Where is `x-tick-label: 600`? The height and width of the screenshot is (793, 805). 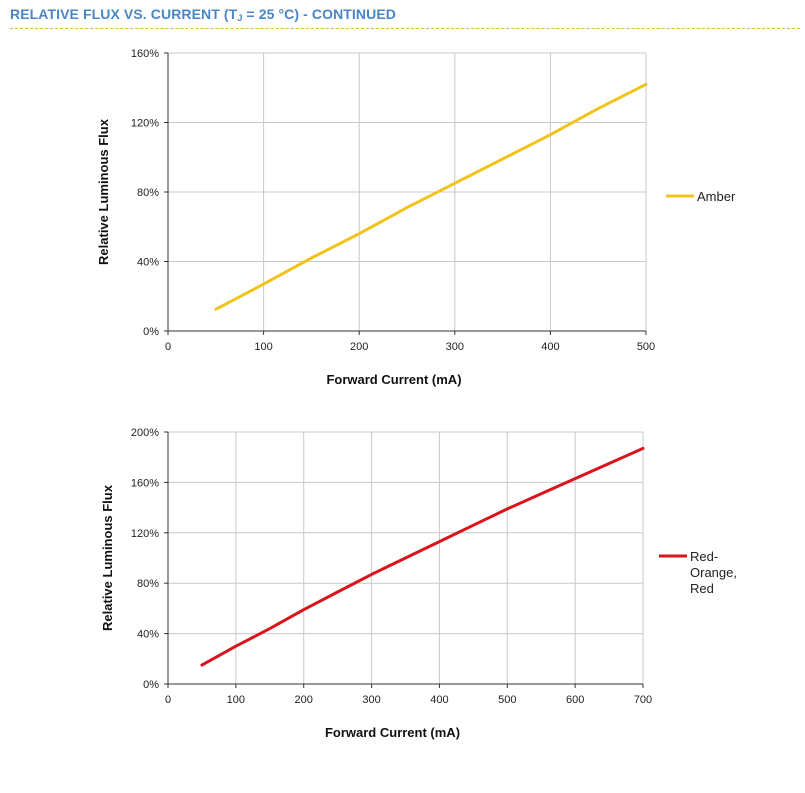
x-tick-label: 600 is located at coordinates (575, 700).